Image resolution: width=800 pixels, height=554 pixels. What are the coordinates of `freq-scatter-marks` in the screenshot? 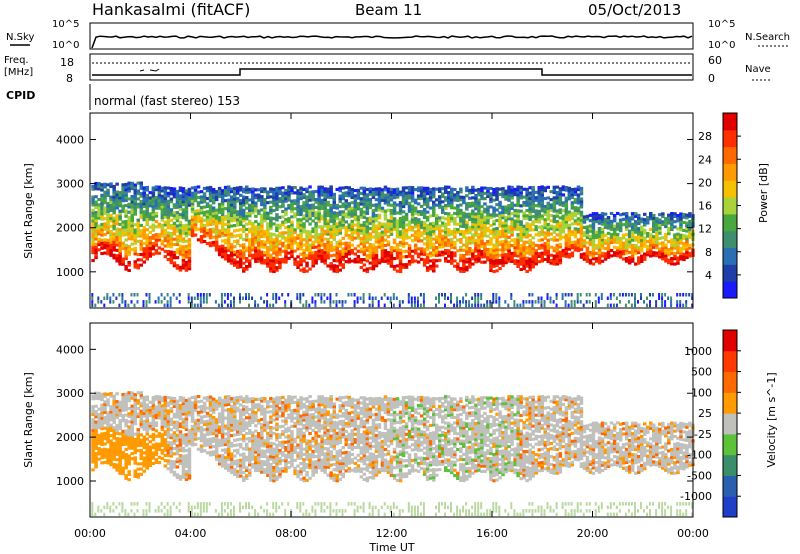 It's located at (149, 70).